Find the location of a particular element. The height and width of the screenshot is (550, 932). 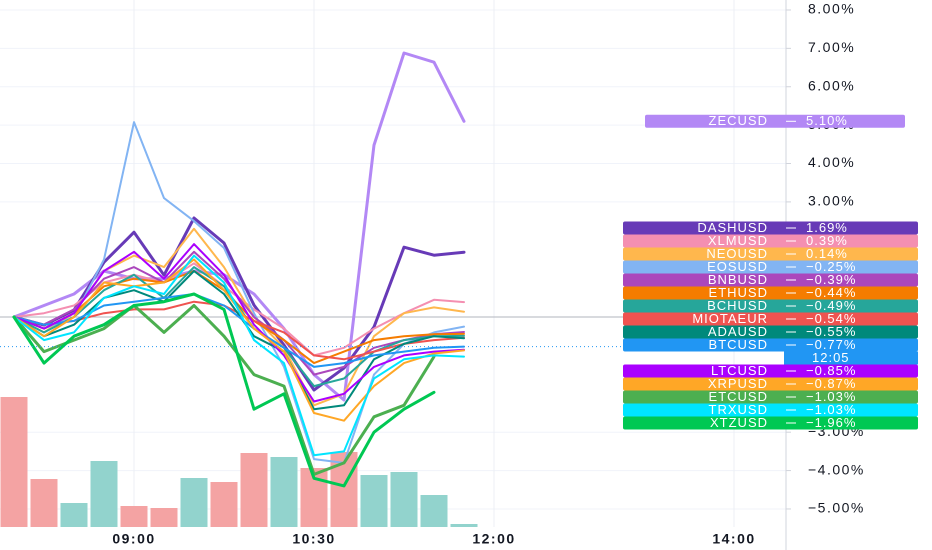

value-label: −0.87% is located at coordinates (831, 383).